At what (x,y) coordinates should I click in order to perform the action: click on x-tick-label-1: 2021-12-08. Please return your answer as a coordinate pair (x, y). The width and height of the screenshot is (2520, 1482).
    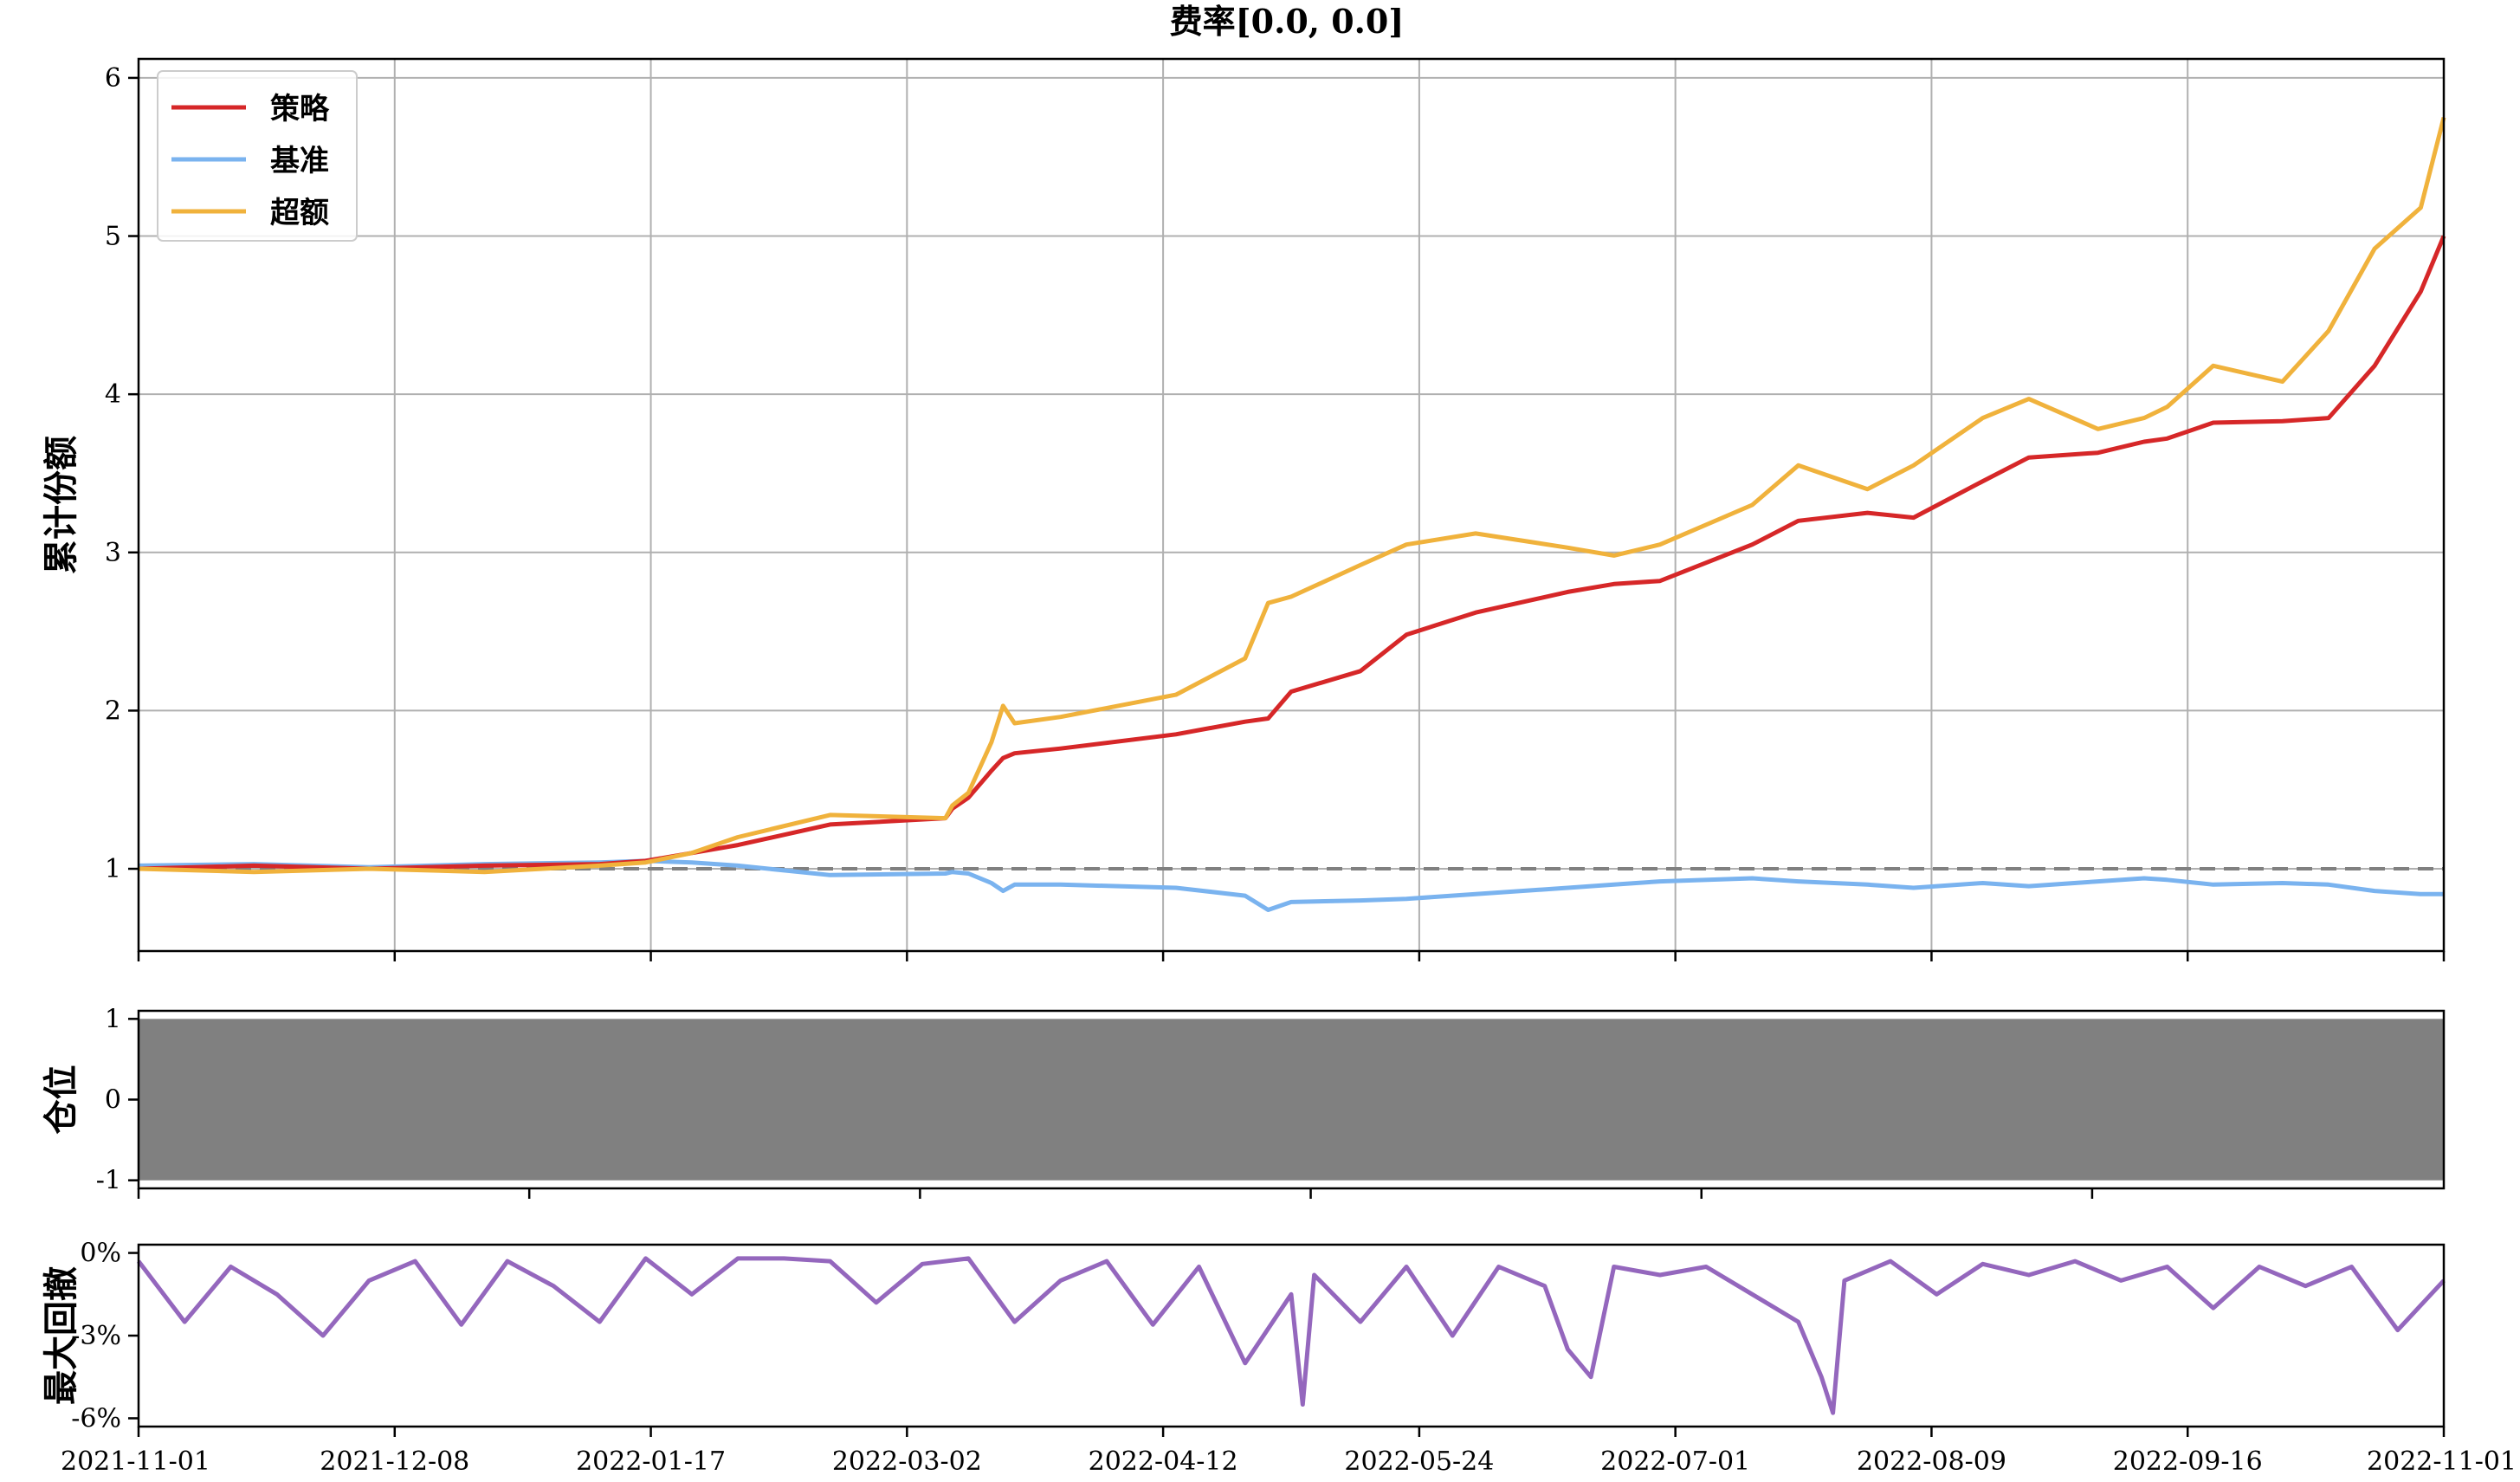
    Looking at the image, I should click on (394, 1461).